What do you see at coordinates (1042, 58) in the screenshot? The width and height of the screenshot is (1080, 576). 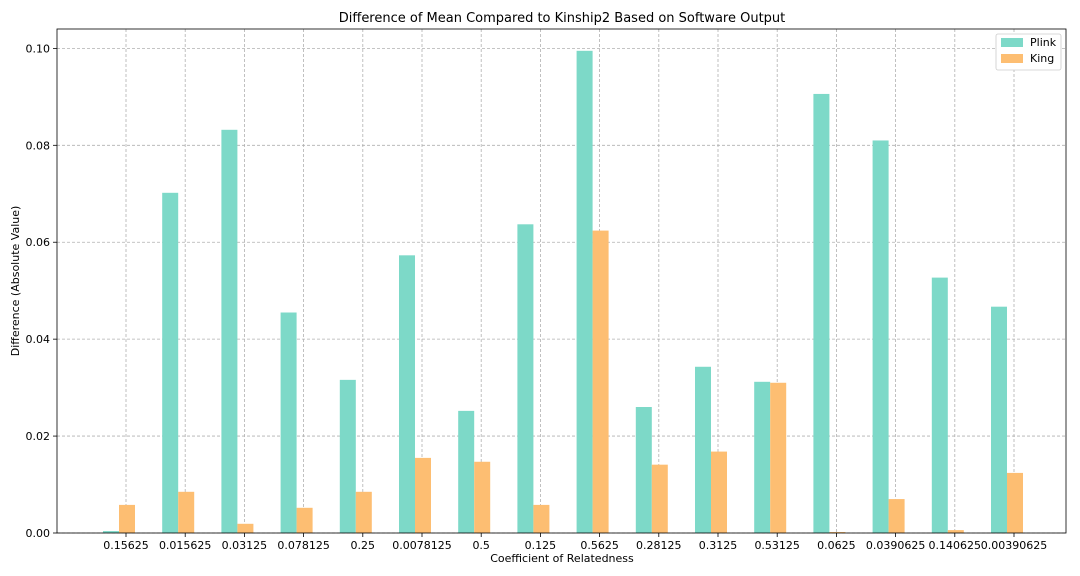 I see `legend-label-king: King` at bounding box center [1042, 58].